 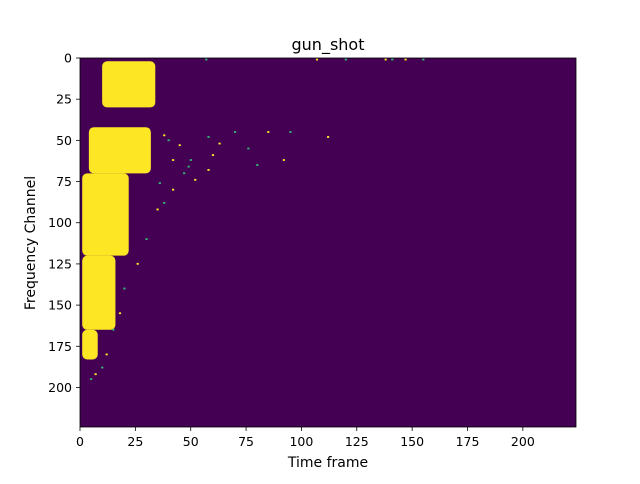 What do you see at coordinates (68, 58) in the screenshot?
I see `y-tick-label: 0` at bounding box center [68, 58].